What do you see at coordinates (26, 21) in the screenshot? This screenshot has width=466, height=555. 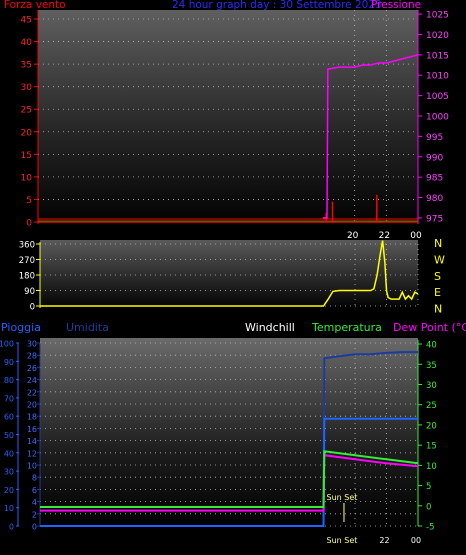 I see `wind-tick-label: 45` at bounding box center [26, 21].